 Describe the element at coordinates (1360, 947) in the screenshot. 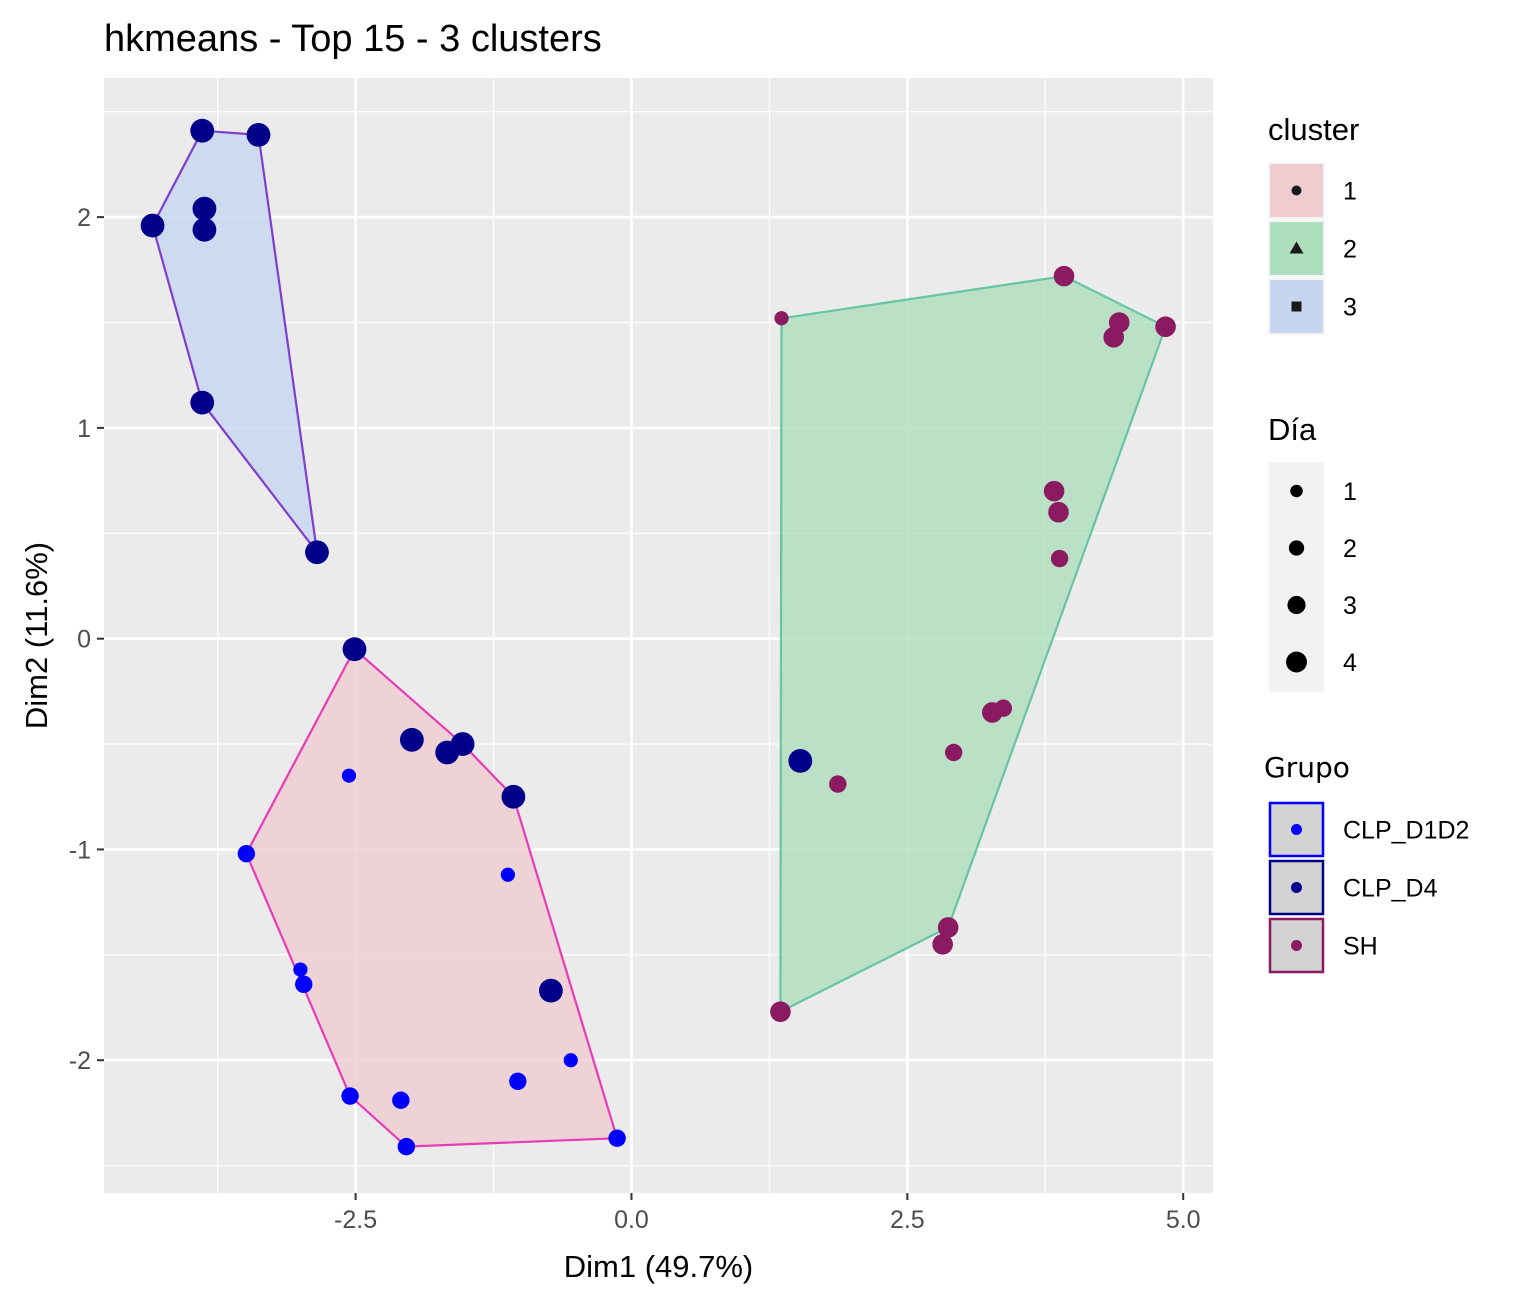

I see `legend-label-grupo: SH` at that location.